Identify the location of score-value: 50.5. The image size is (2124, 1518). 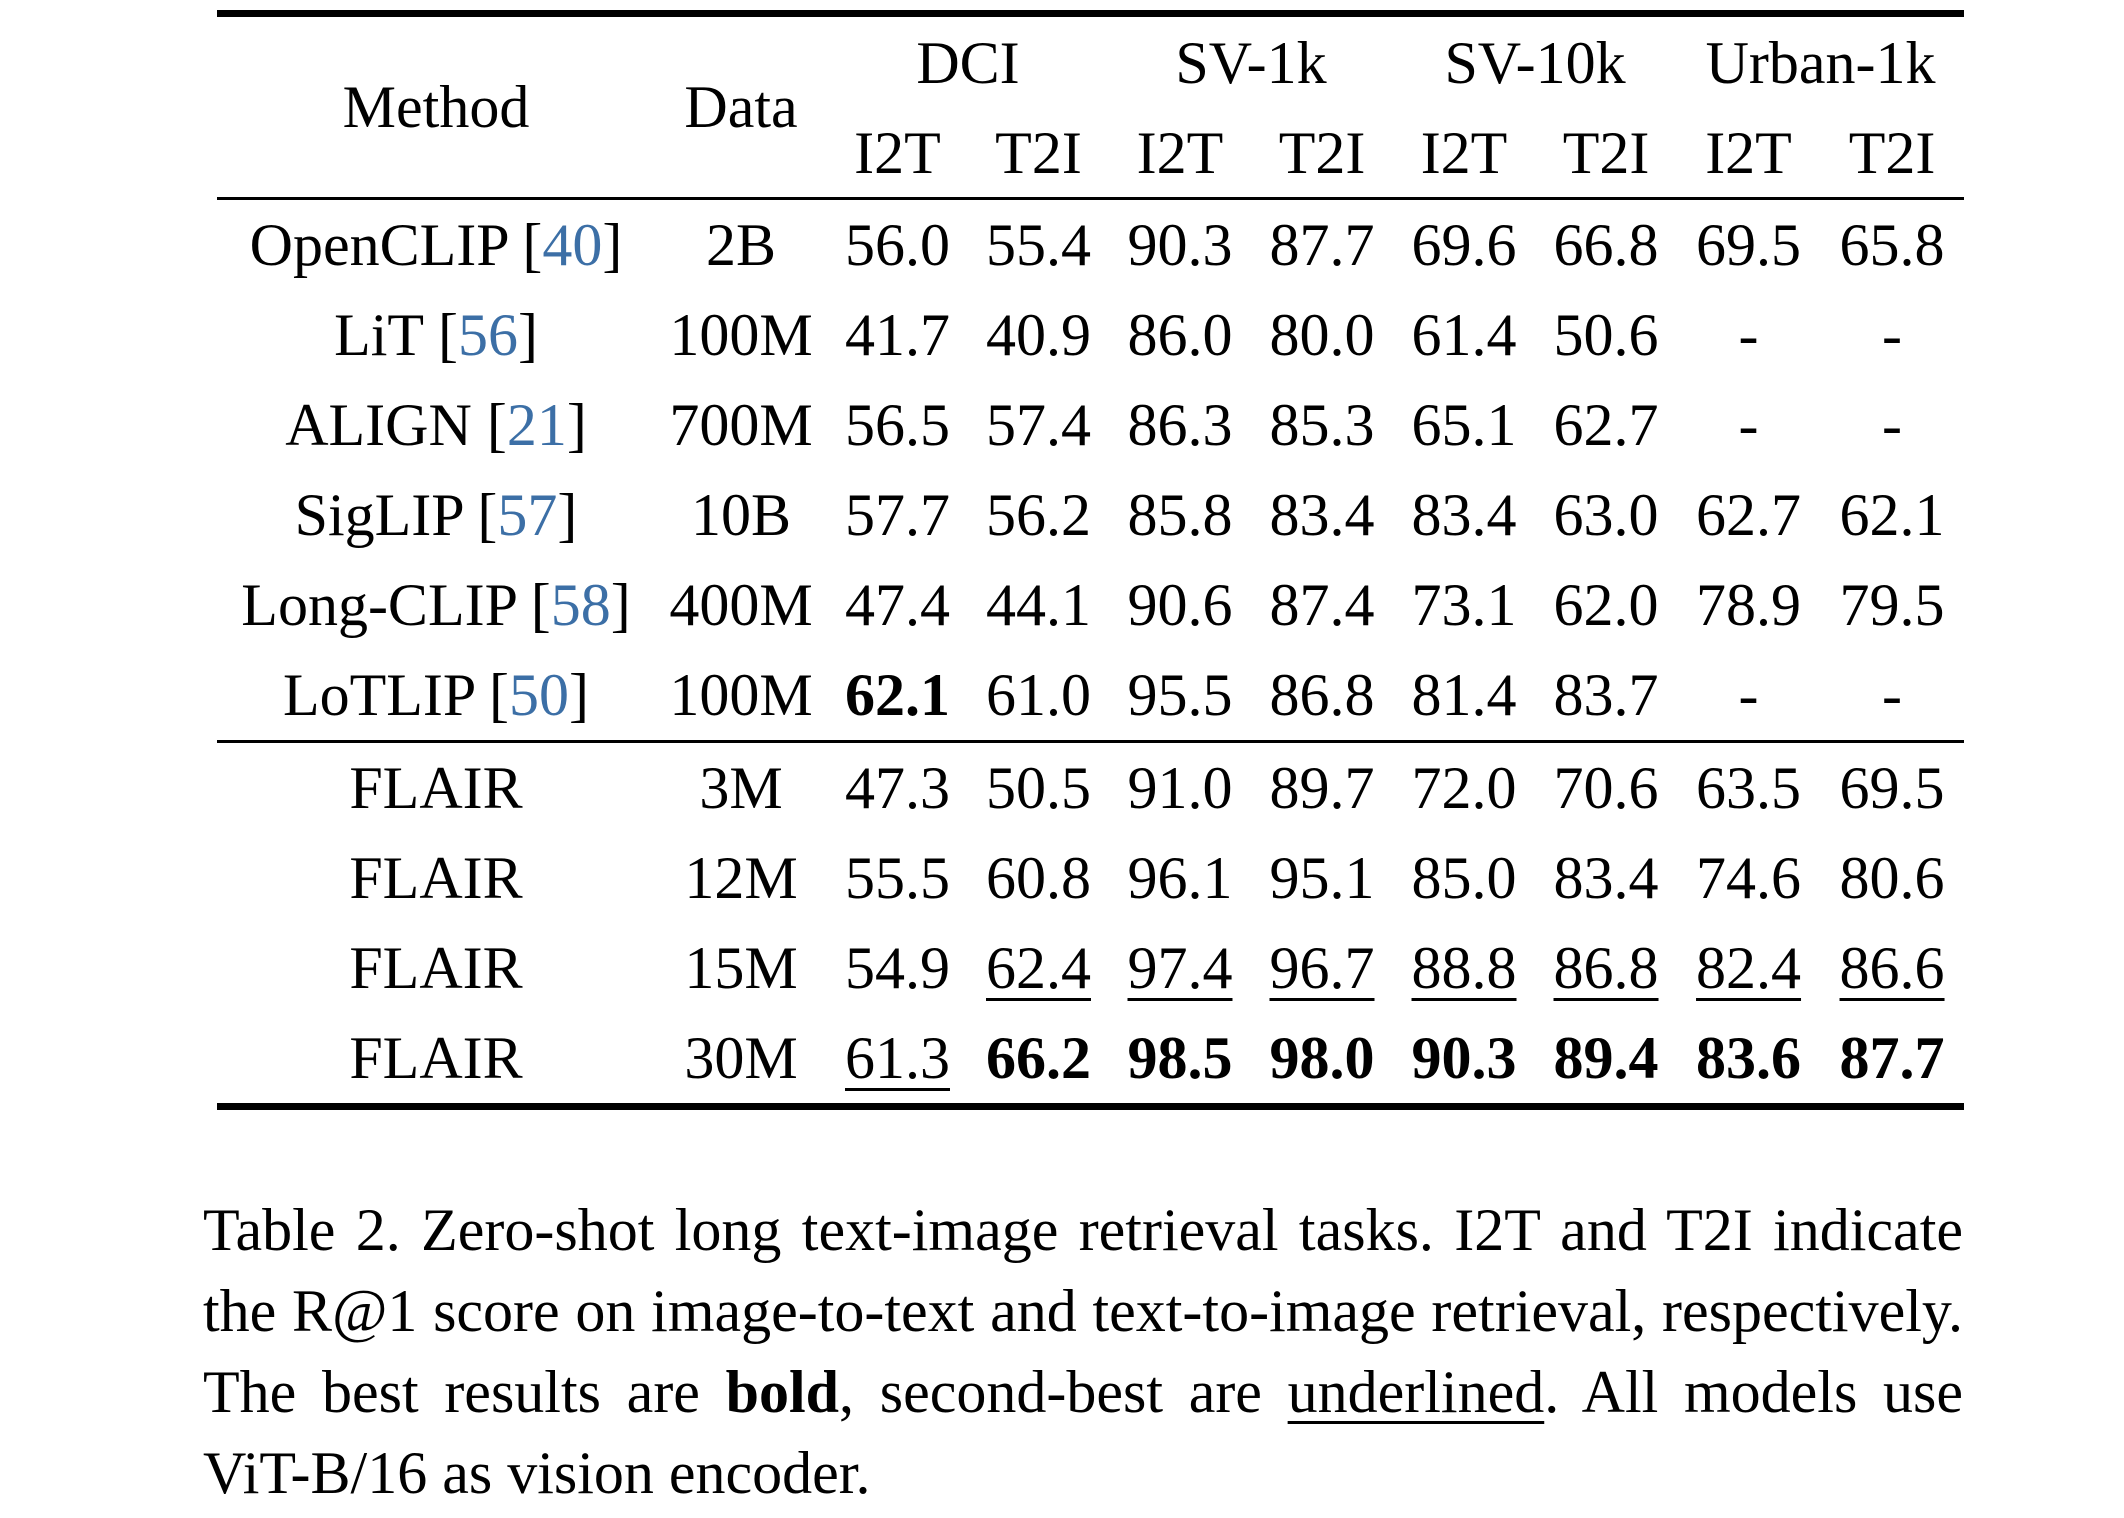
(1038, 788).